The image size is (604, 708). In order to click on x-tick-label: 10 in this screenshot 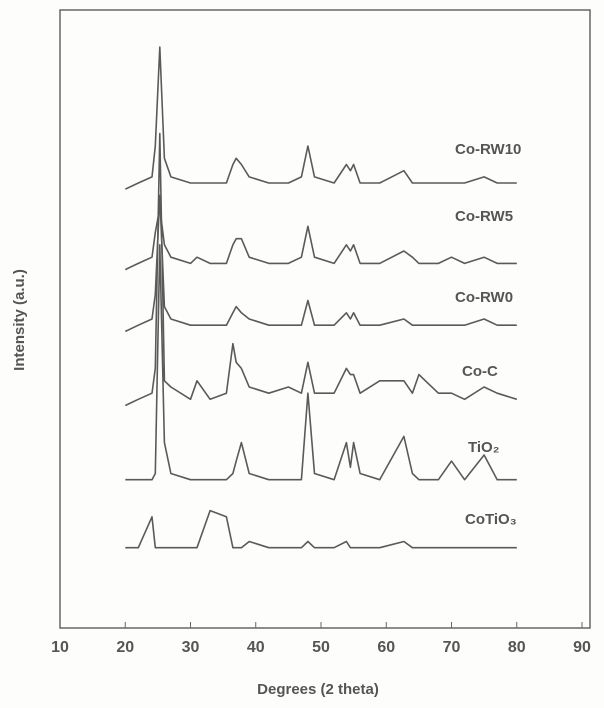, I will do `click(60, 647)`.